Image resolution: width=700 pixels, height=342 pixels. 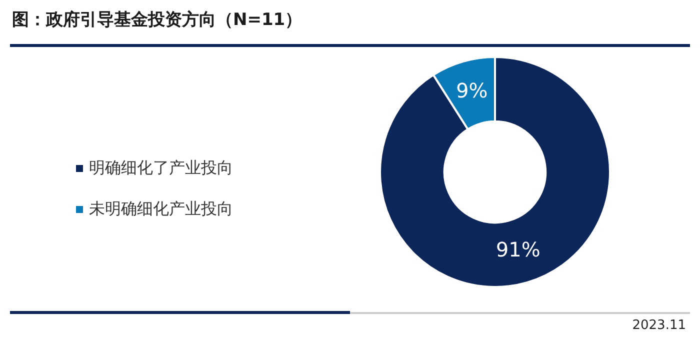 I want to click on chart-title: 图：政府引导基金投资方向（N=11）, so click(x=157, y=20).